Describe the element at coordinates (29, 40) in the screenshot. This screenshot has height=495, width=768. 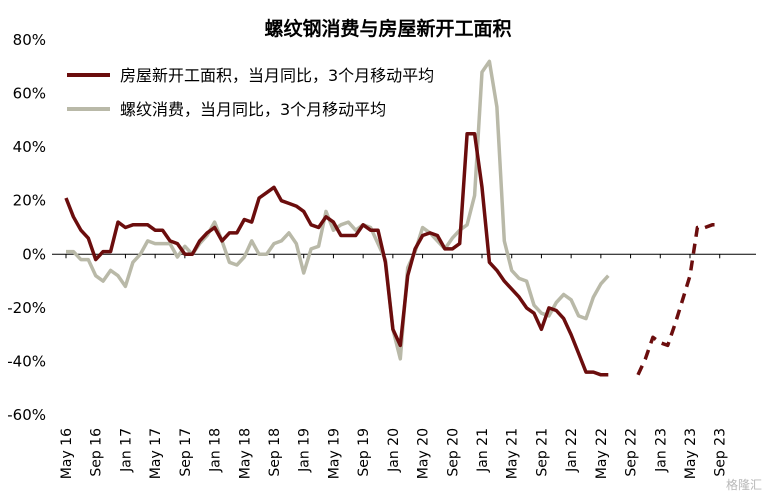
I see `y-tick-label: 80%` at that location.